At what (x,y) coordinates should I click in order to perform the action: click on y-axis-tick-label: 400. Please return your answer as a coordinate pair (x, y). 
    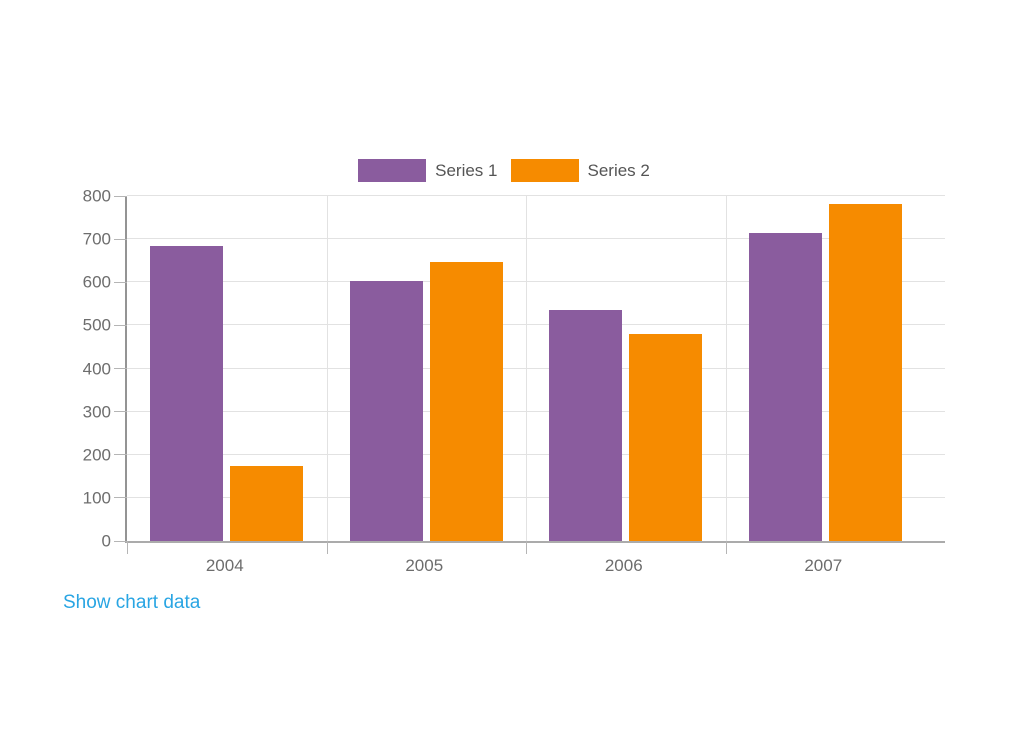
    Looking at the image, I should click on (96, 368).